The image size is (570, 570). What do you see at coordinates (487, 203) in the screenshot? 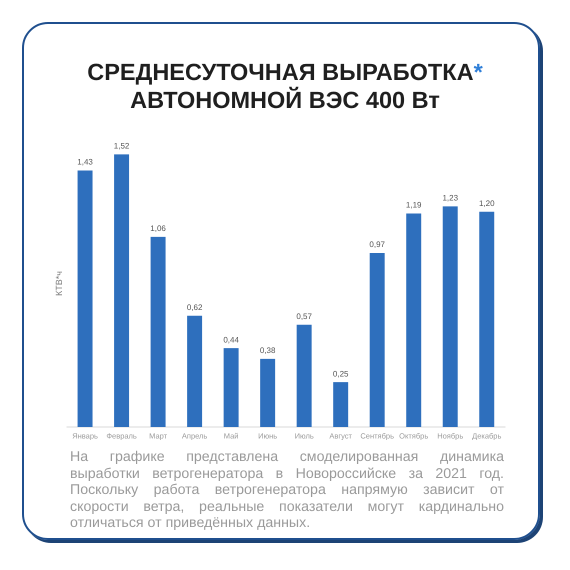
I see `data-label: 1,20` at bounding box center [487, 203].